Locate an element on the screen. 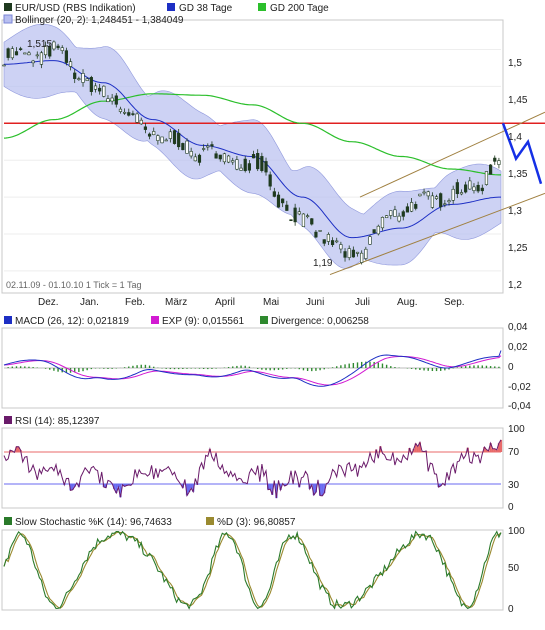  legend-label-bollinger: Bollinger (20, 2): 1,248451 - 1,384049 is located at coordinates (99, 20).